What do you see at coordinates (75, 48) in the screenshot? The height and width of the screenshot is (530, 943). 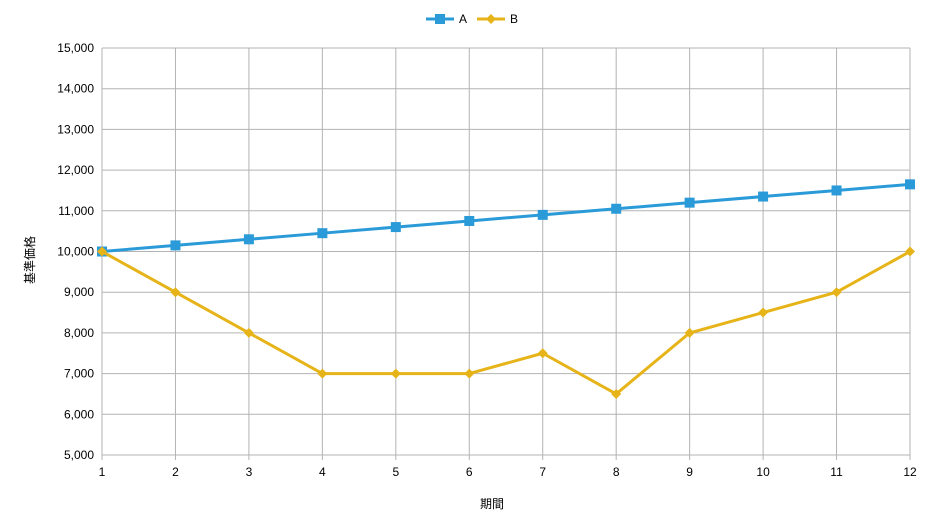 I see `y-tick-label: 15,000` at bounding box center [75, 48].